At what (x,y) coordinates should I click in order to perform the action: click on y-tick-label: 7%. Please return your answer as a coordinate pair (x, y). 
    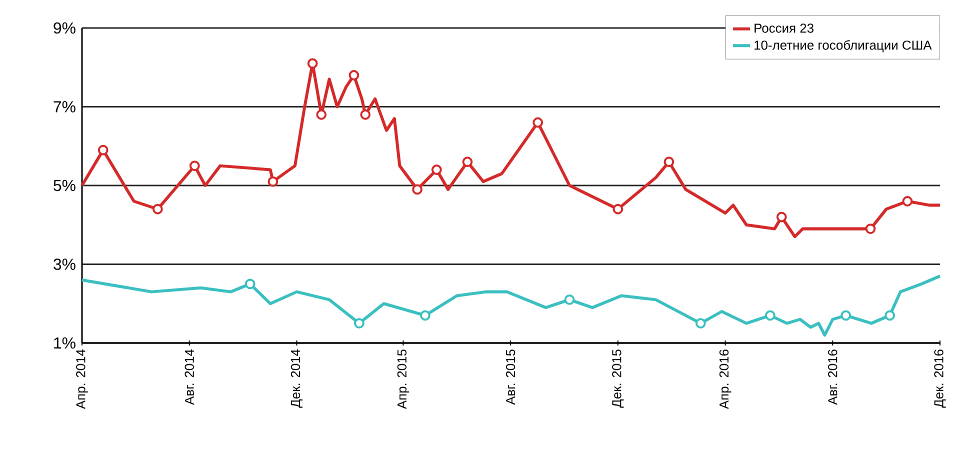
    Looking at the image, I should click on (65, 106).